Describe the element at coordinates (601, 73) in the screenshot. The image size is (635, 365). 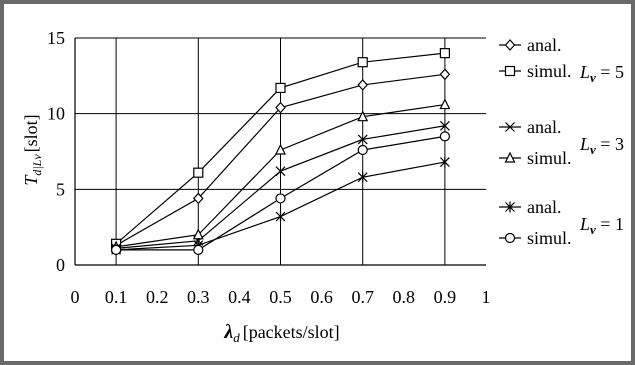
I see `legend-group-label: Lν = 5` at that location.